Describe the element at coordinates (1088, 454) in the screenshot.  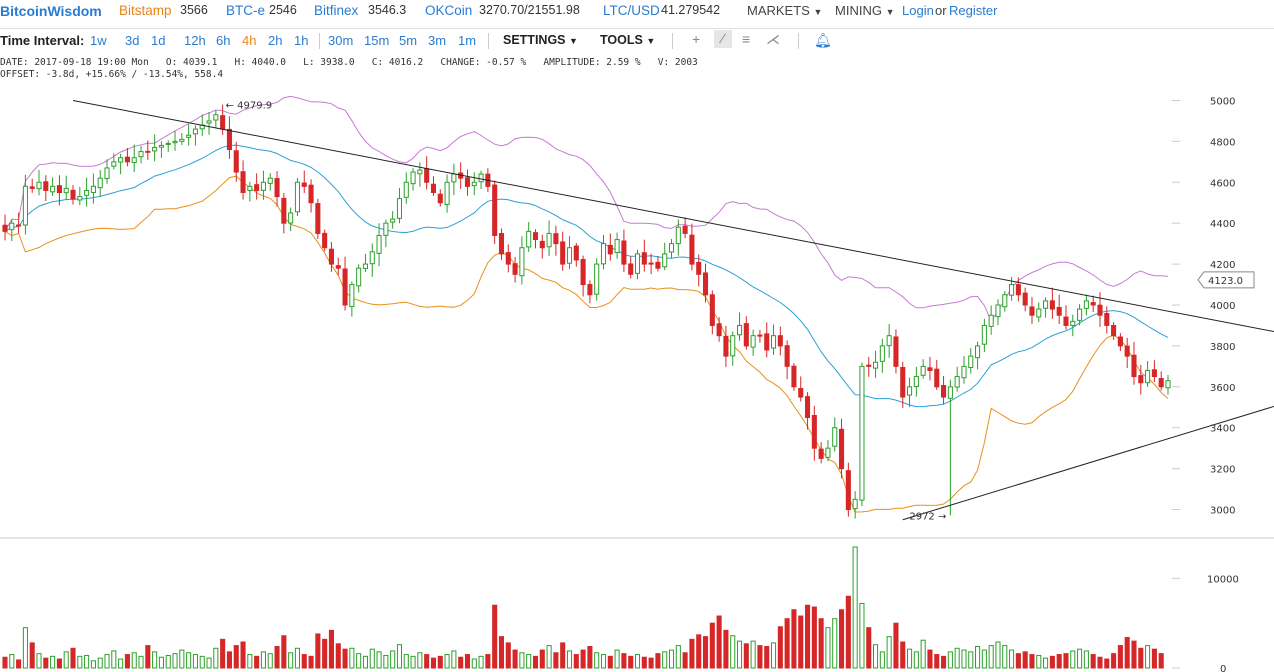
I see `trendline` at that location.